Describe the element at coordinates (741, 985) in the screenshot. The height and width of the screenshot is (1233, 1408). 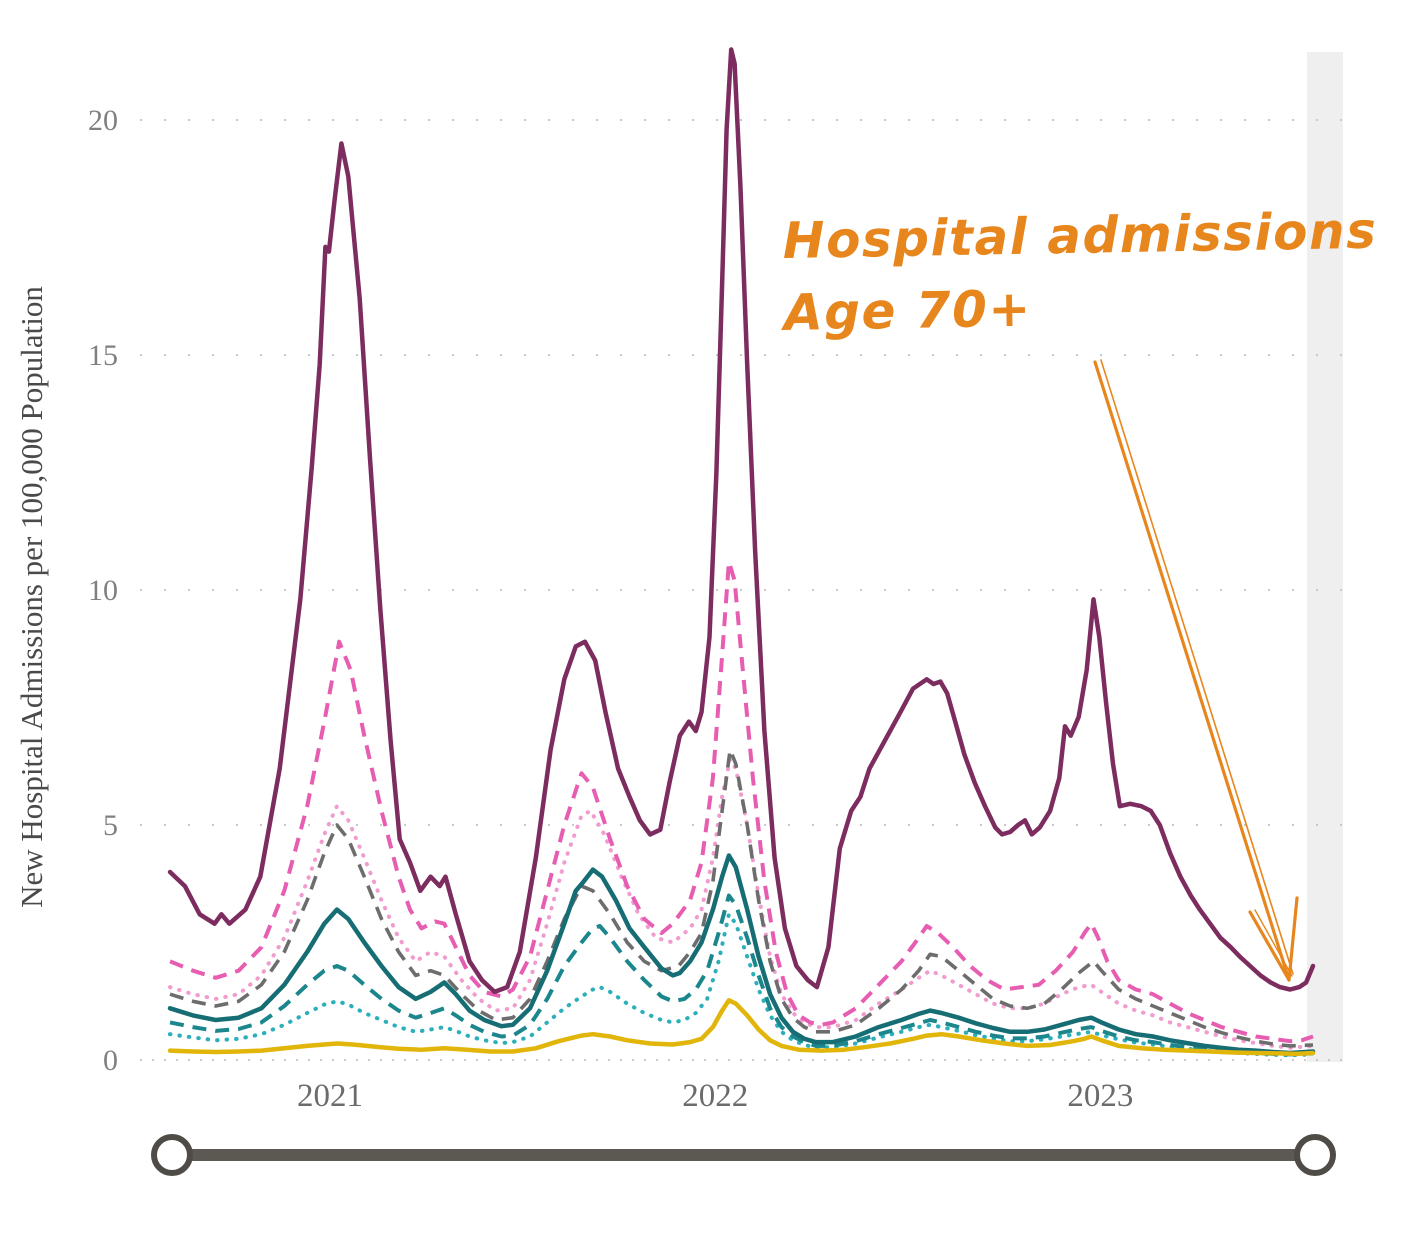
I see `line-teal-dotted` at that location.